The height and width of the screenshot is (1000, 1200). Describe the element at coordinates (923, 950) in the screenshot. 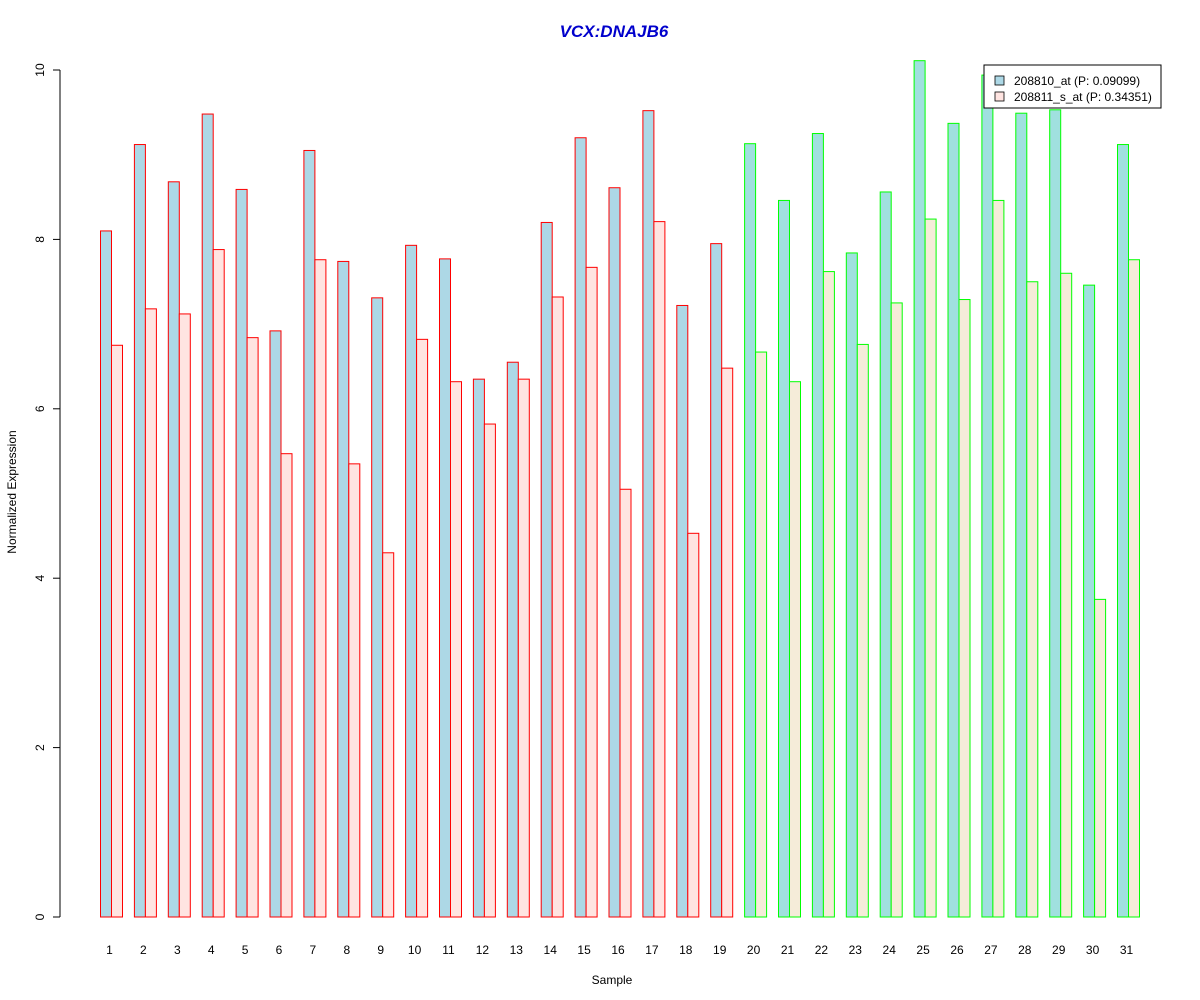

I see `x-tick-label: 25` at that location.